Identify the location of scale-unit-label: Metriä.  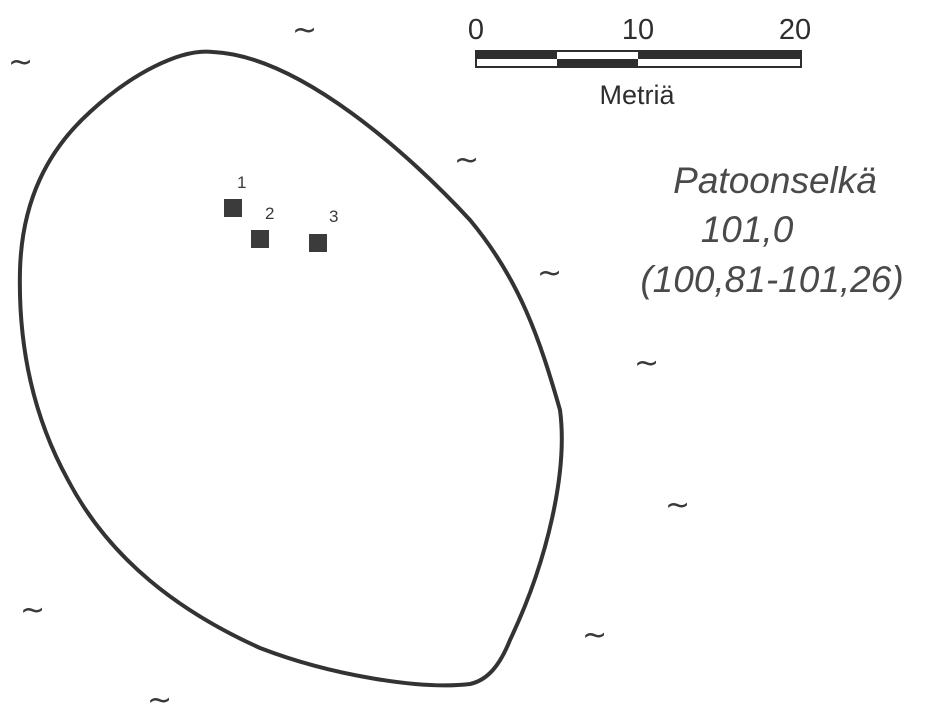
(637, 95).